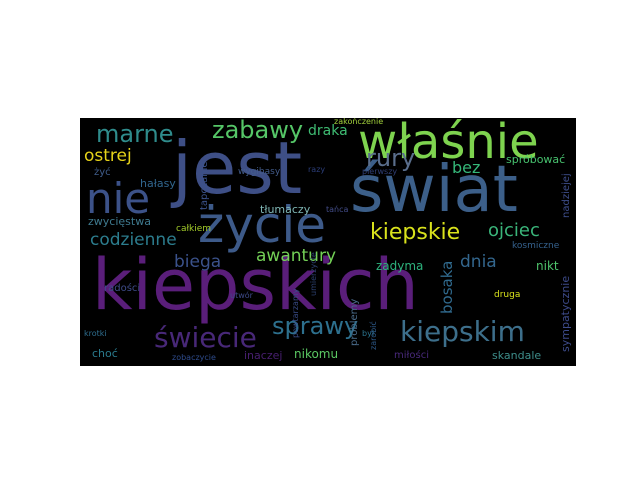  What do you see at coordinates (118, 198) in the screenshot?
I see `word-nie: nie` at bounding box center [118, 198].